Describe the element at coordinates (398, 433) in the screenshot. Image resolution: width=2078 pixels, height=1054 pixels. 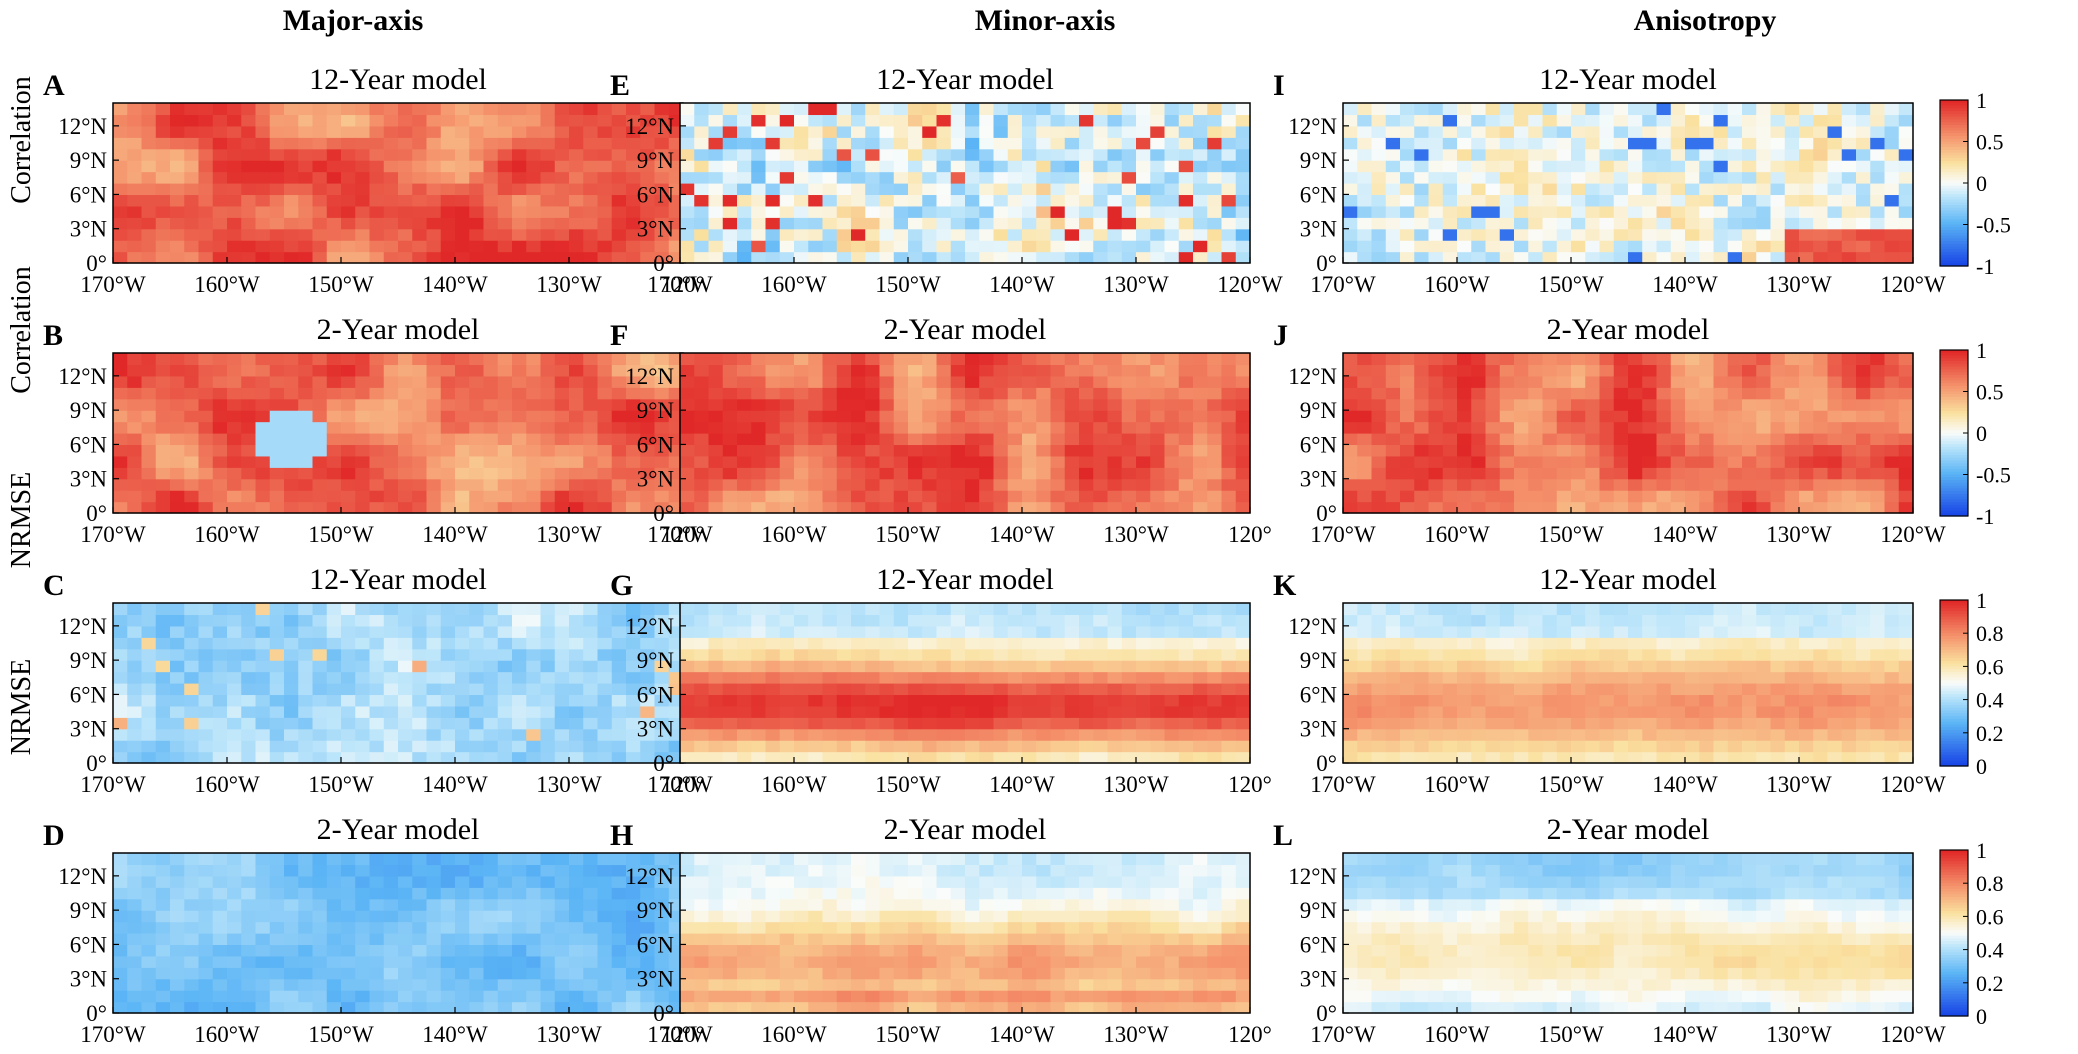
I see `heatmap-cells` at that location.